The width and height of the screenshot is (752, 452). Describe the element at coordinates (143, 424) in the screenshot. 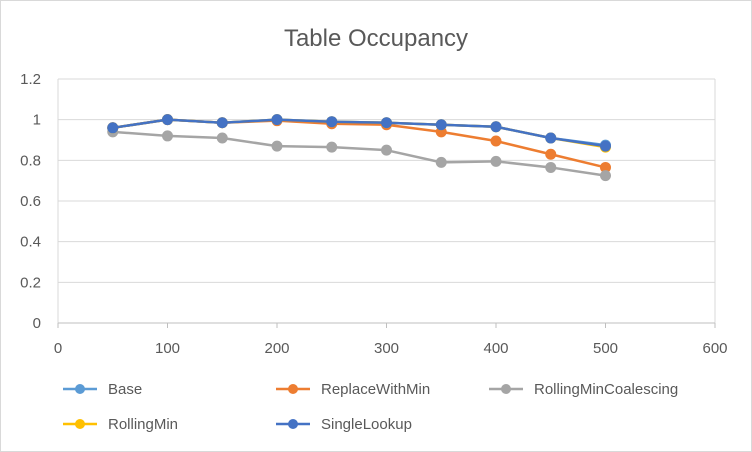

I see `legend-label: RollingMin` at that location.